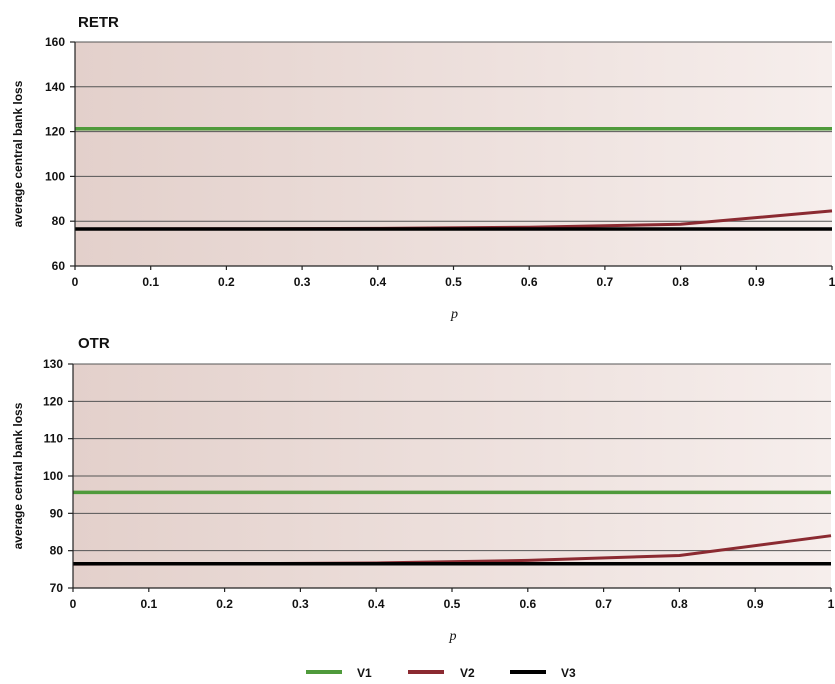 The image size is (835, 684). What do you see at coordinates (94, 343) in the screenshot?
I see `chart-title: OTR` at bounding box center [94, 343].